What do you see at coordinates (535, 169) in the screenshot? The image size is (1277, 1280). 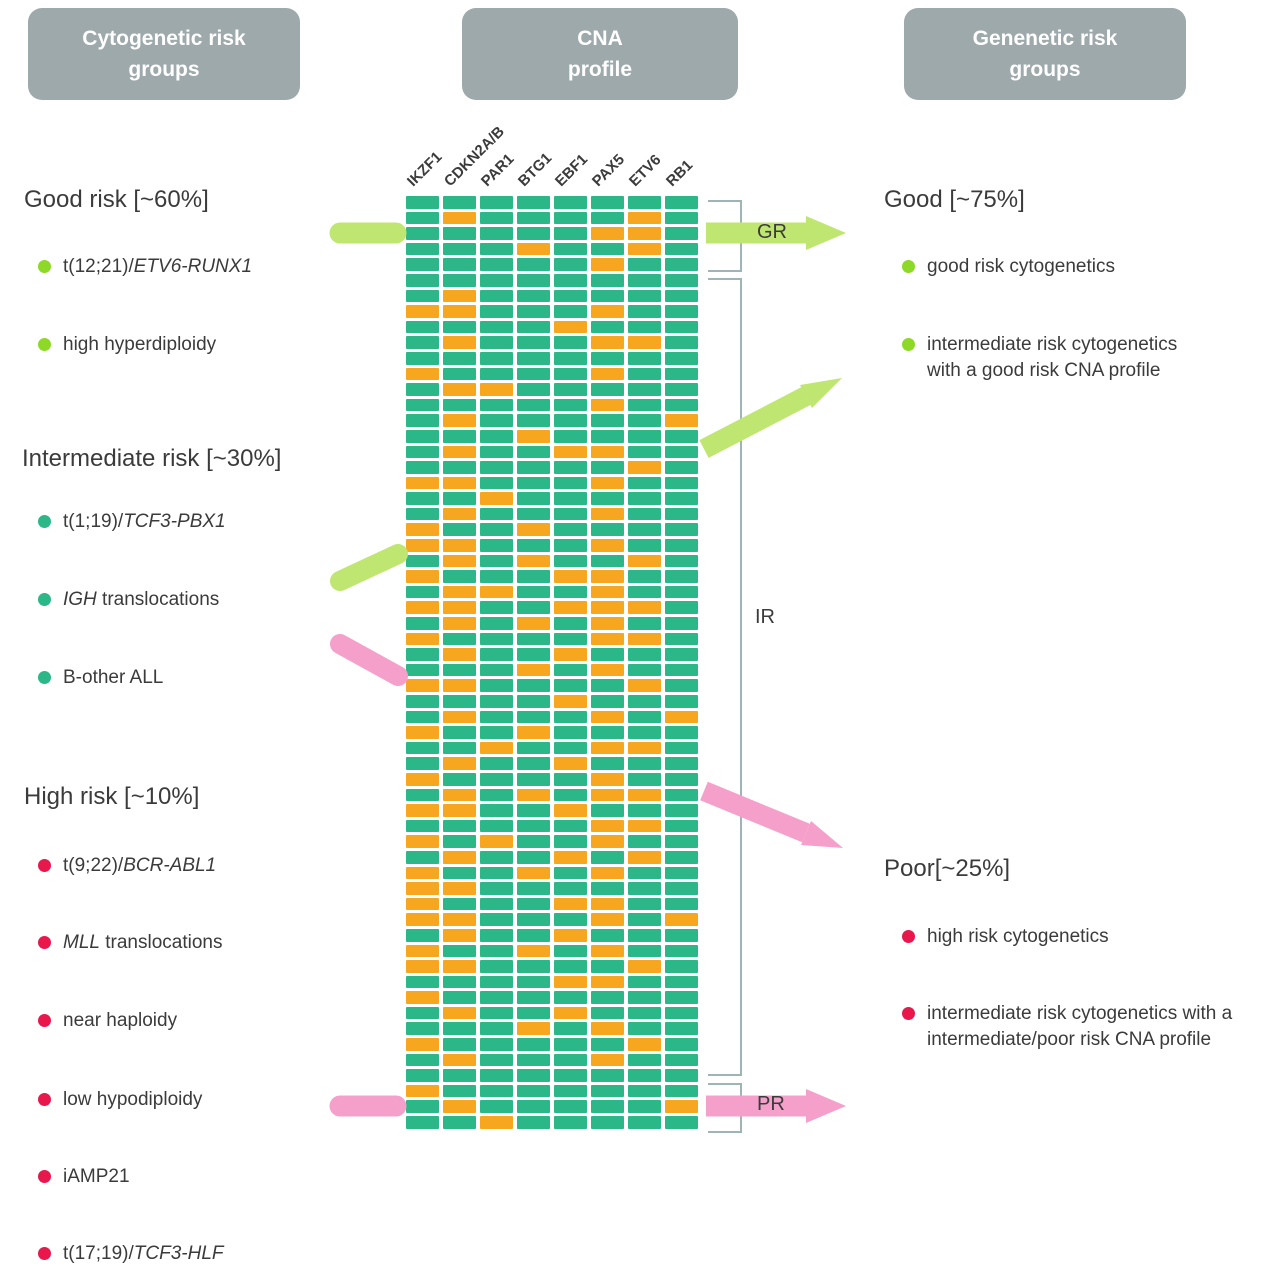 I see `column-label-btg1: BTG1` at bounding box center [535, 169].